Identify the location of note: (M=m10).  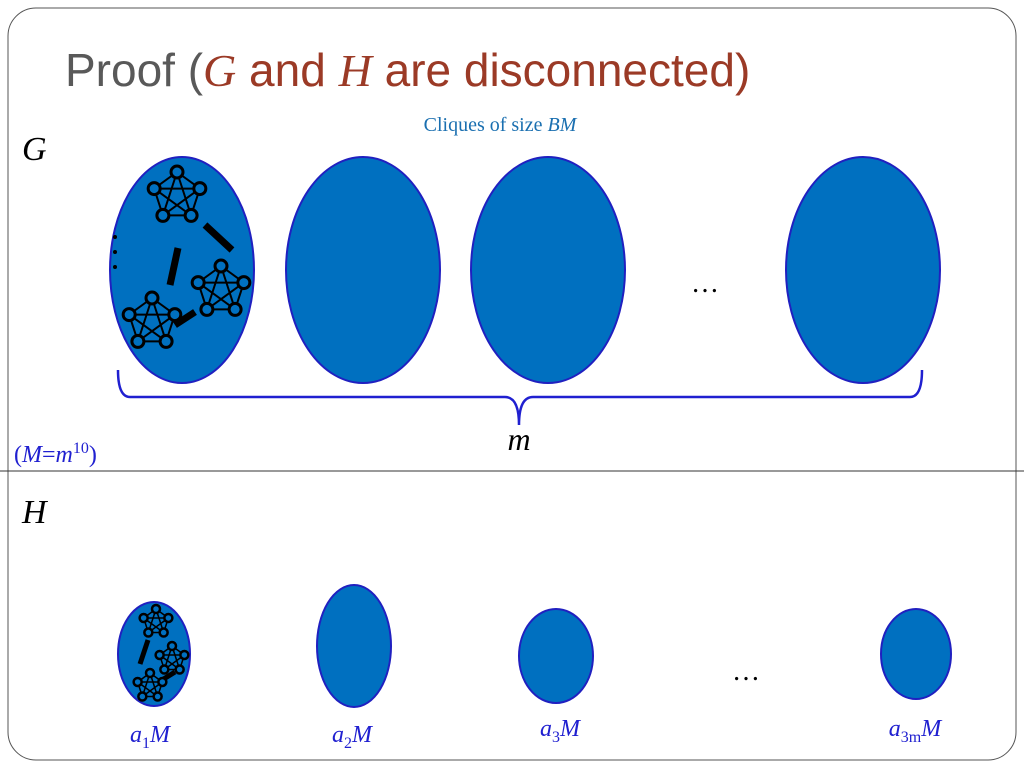
(55, 454).